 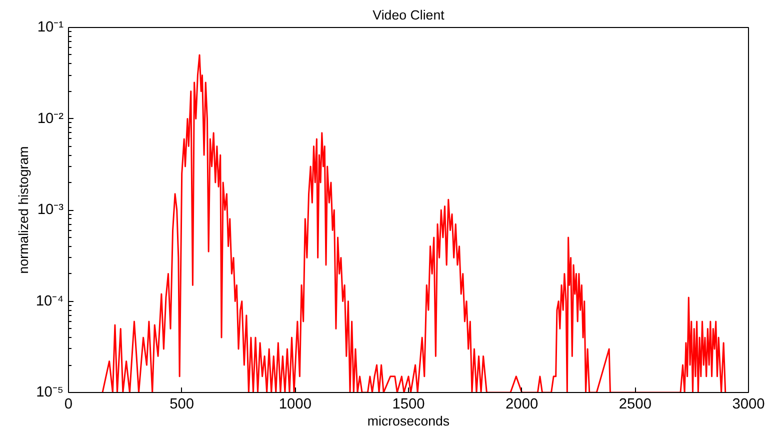 I want to click on x-tick-label: 1000, so click(x=295, y=404).